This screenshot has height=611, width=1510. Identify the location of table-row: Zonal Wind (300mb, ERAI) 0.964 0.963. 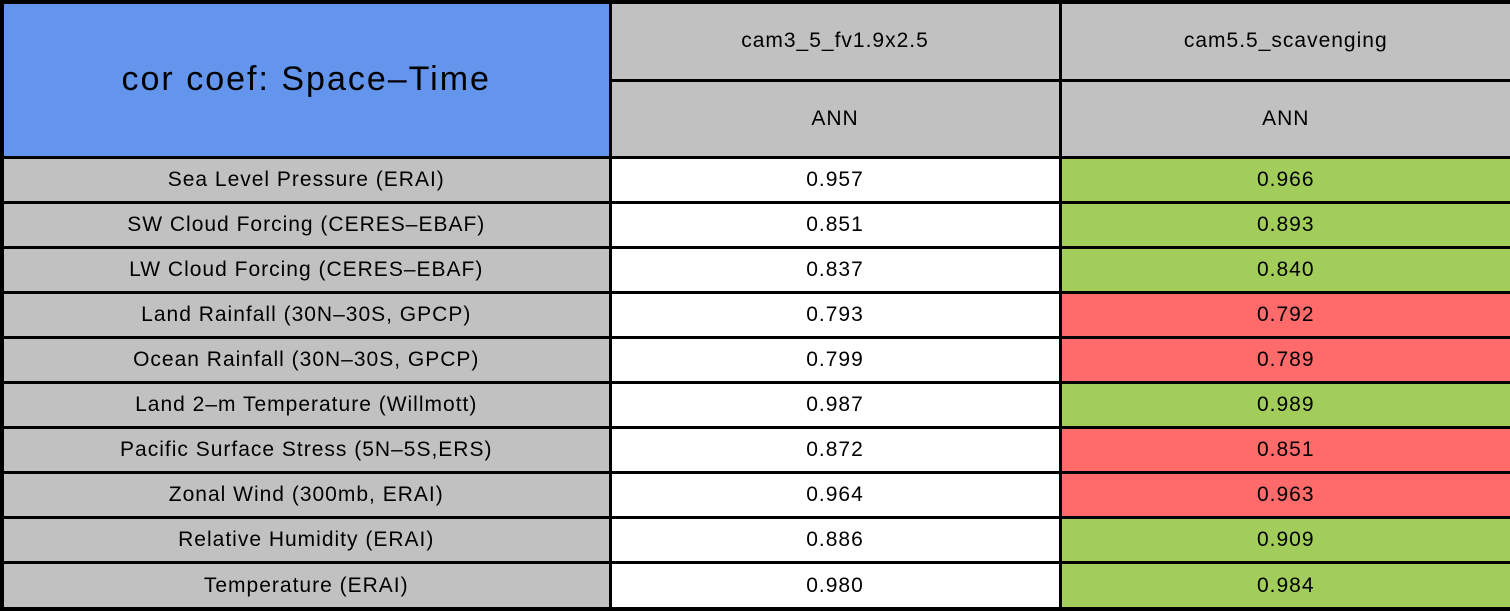
(755, 495).